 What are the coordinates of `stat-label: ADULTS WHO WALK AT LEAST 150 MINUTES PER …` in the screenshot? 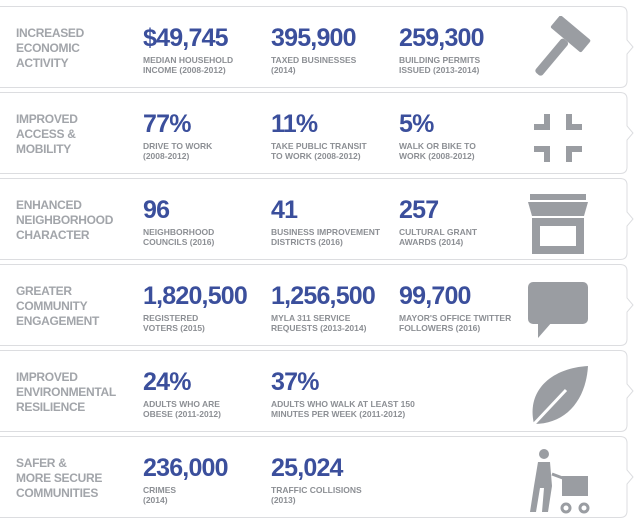 It's located at (343, 409).